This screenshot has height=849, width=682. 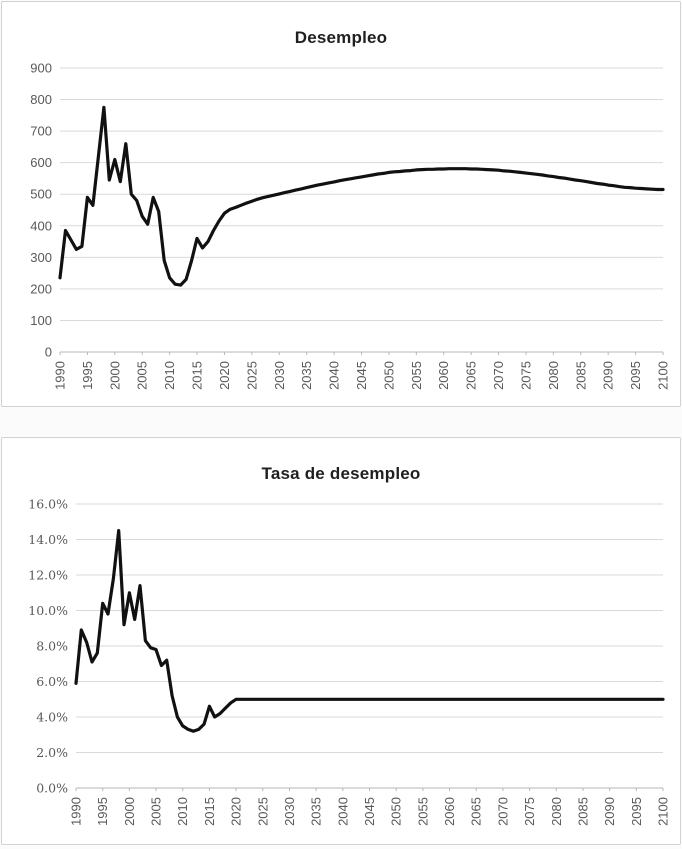 What do you see at coordinates (52, 788) in the screenshot?
I see `y-tick-label: 0.0%` at bounding box center [52, 788].